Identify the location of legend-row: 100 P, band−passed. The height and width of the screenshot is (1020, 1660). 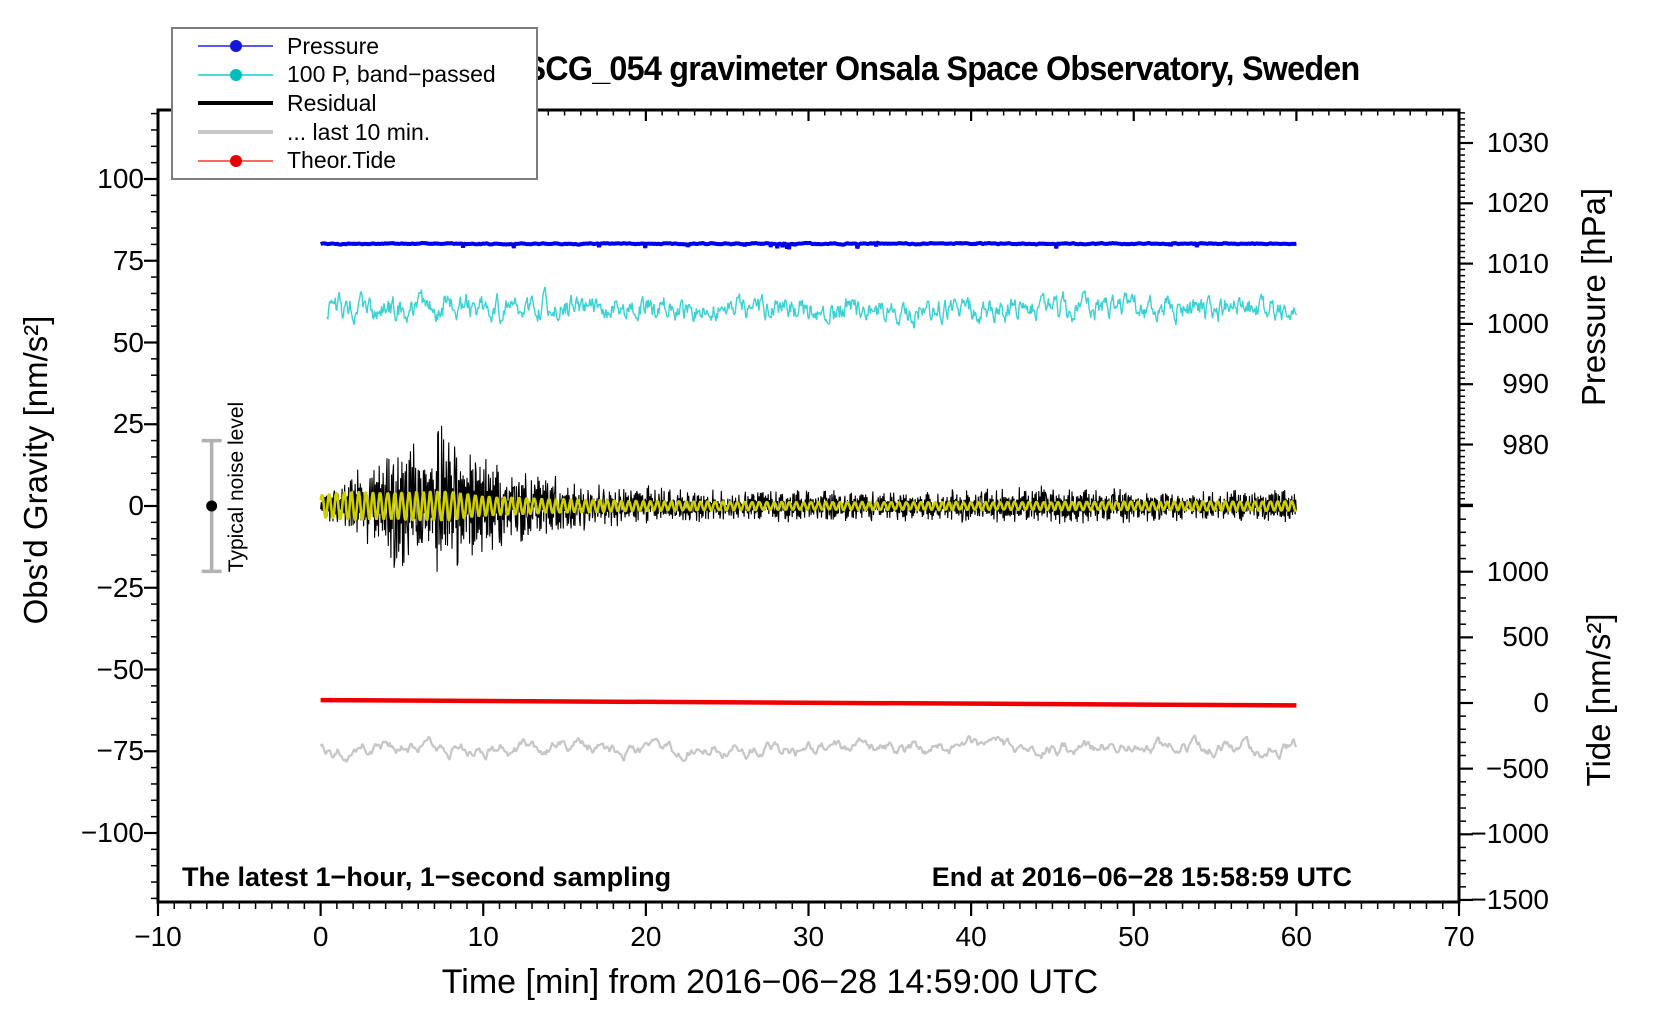
(354, 75).